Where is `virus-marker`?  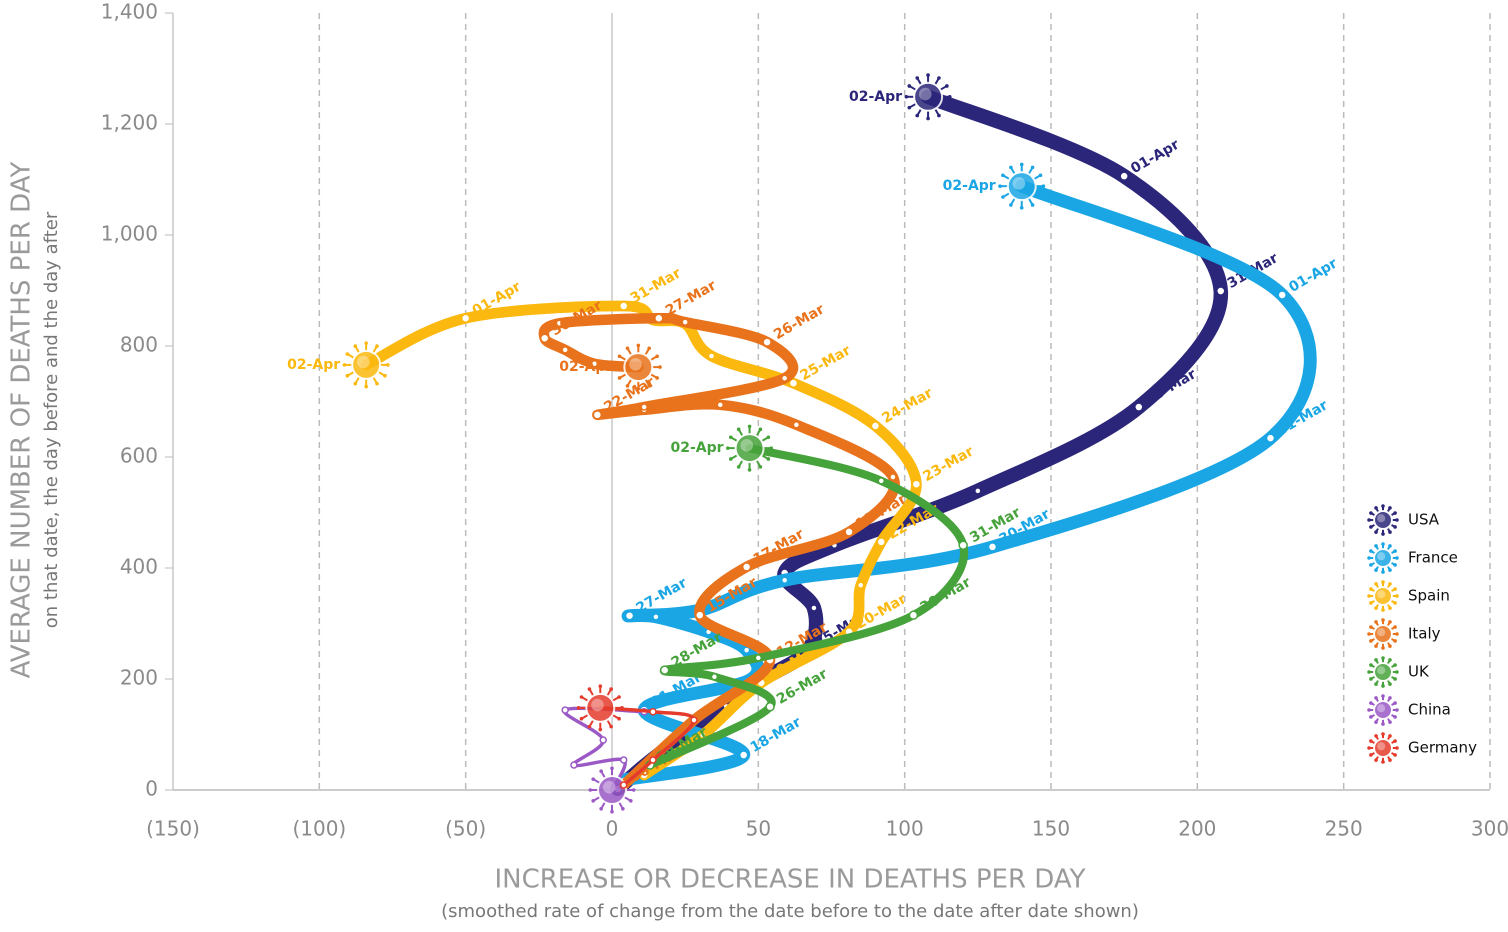
virus-marker is located at coordinates (1383, 558).